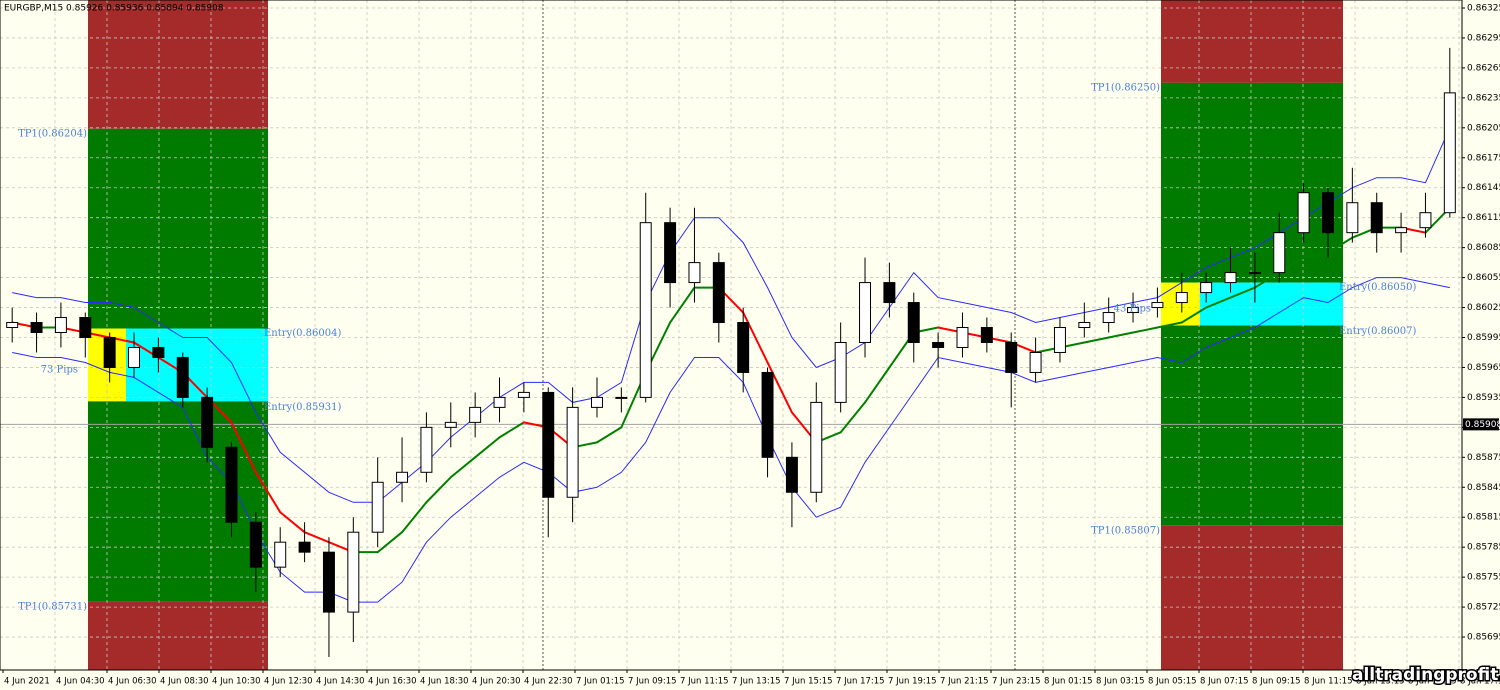 This screenshot has height=690, width=1500. What do you see at coordinates (1483, 338) in the screenshot?
I see `y-tick-label: 0.85995` at bounding box center [1483, 338].